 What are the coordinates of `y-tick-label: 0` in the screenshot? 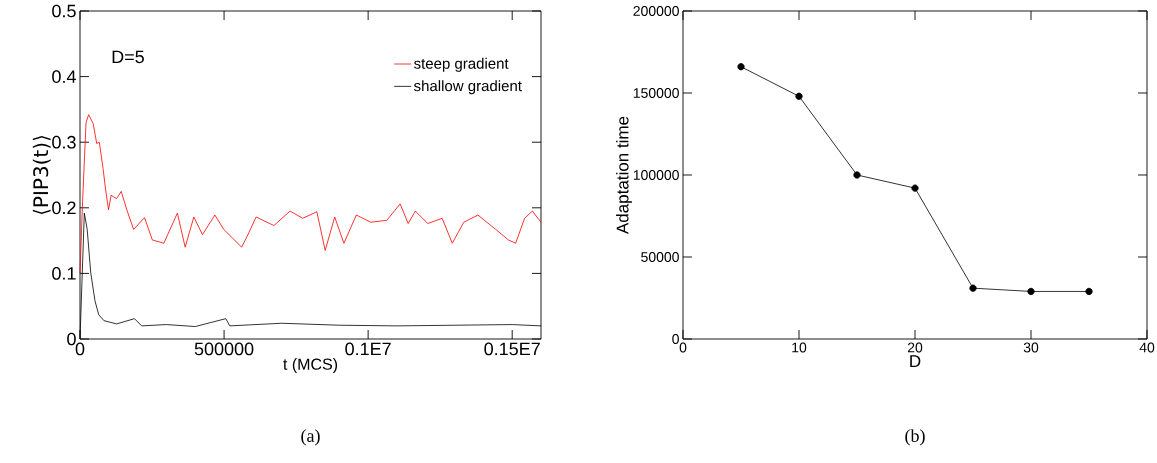 It's located at (675, 339).